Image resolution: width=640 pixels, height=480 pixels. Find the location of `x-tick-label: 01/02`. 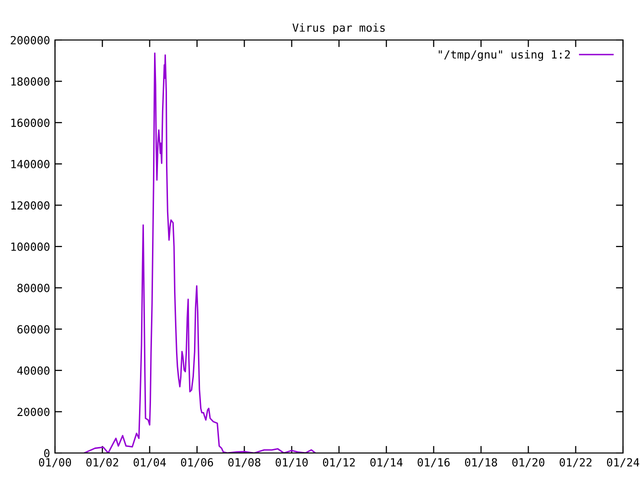

x-tick-label: 01/02 is located at coordinates (102, 463).